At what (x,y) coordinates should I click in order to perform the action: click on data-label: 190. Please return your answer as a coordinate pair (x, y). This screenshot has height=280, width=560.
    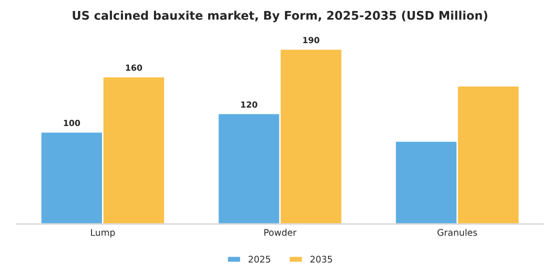
    Looking at the image, I should click on (311, 40).